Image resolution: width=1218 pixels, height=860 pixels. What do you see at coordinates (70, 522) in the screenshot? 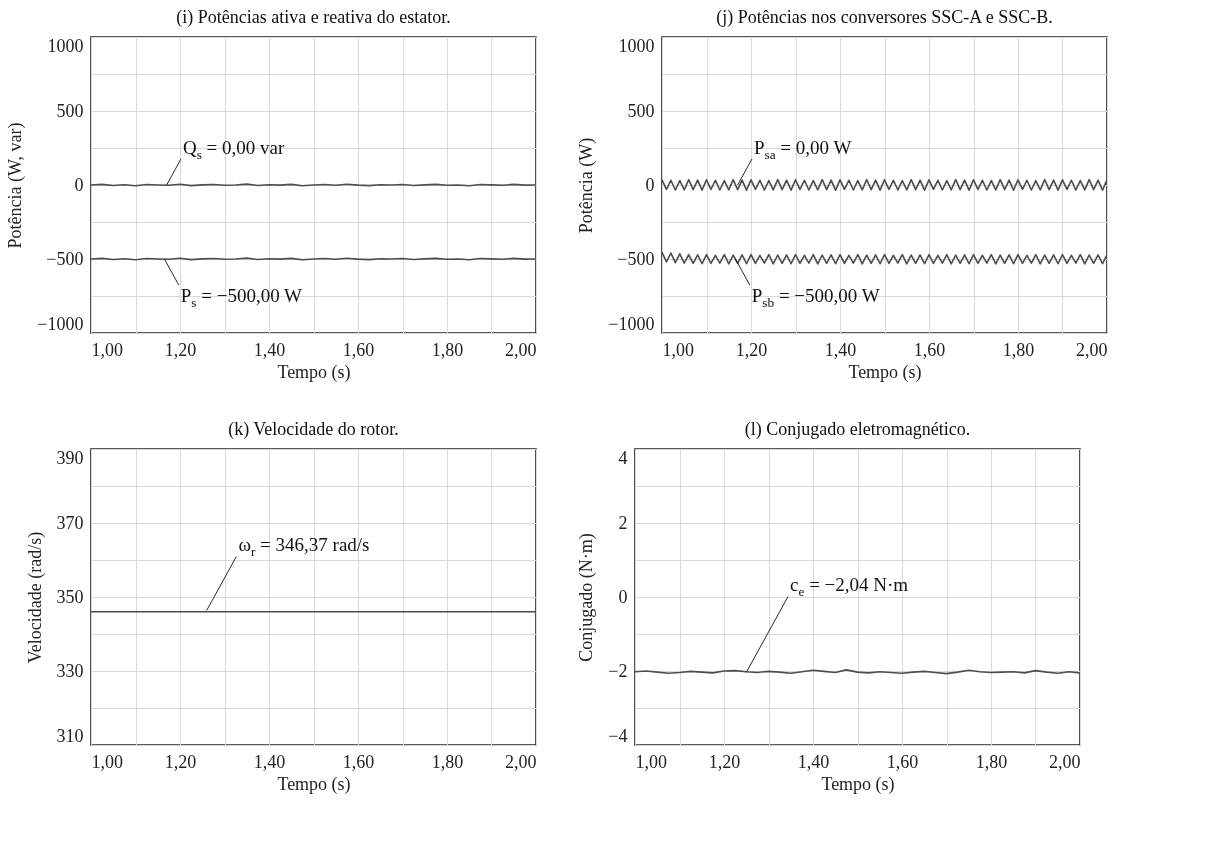
I see `y-tick-label: 370` at bounding box center [70, 522].